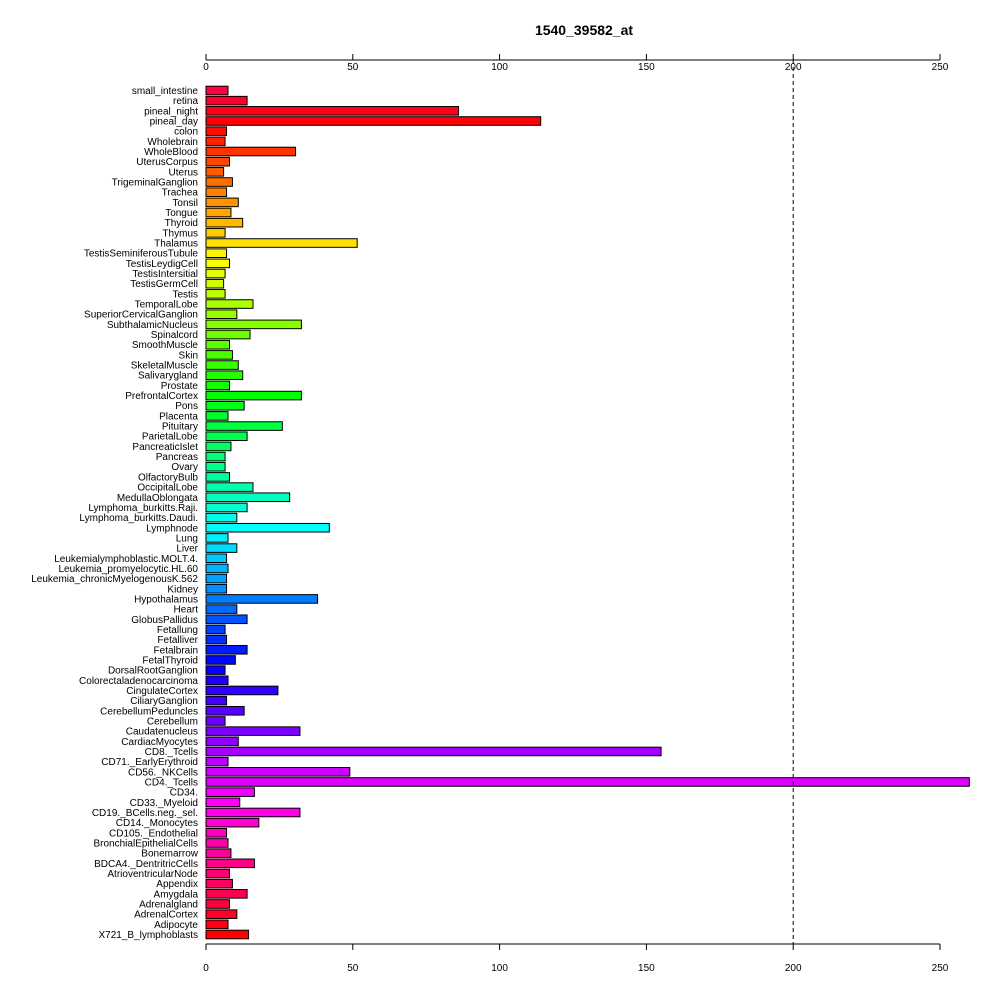  Describe the element at coordinates (646, 67) in the screenshot. I see `top-tick-label: 150` at that location.